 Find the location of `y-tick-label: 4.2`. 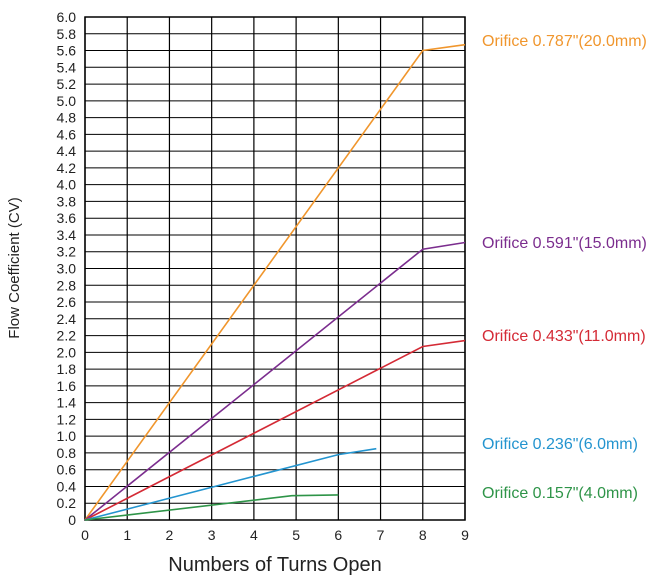

y-tick-label: 4.2 is located at coordinates (67, 168).